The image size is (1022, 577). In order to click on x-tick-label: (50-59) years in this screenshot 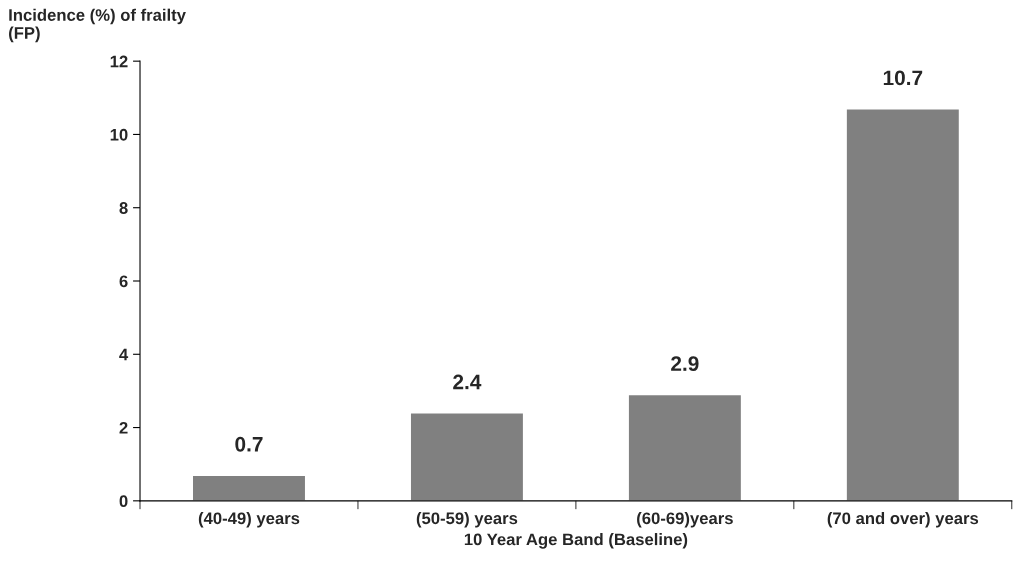, I will do `click(467, 519)`.